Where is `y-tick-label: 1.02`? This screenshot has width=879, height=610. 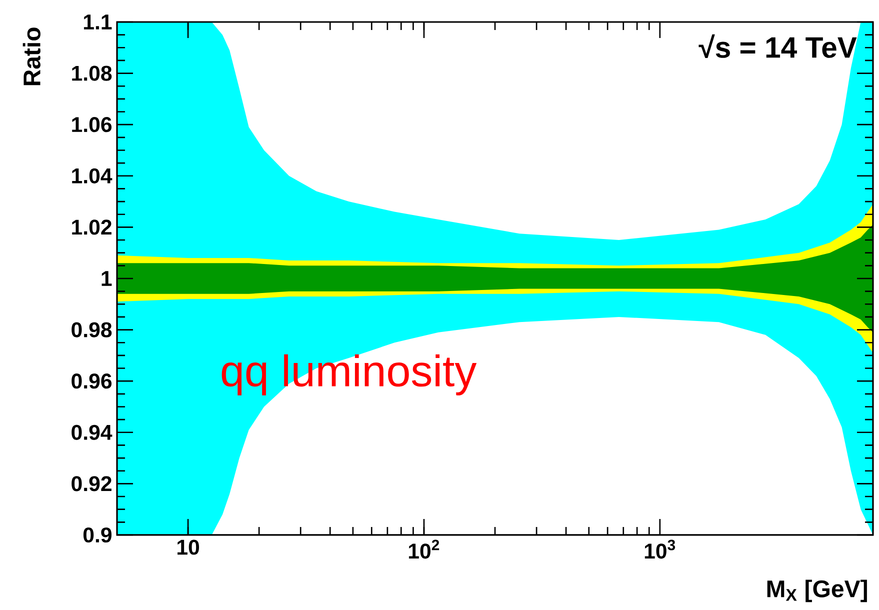 y-tick-label: 1.02 is located at coordinates (92, 227).